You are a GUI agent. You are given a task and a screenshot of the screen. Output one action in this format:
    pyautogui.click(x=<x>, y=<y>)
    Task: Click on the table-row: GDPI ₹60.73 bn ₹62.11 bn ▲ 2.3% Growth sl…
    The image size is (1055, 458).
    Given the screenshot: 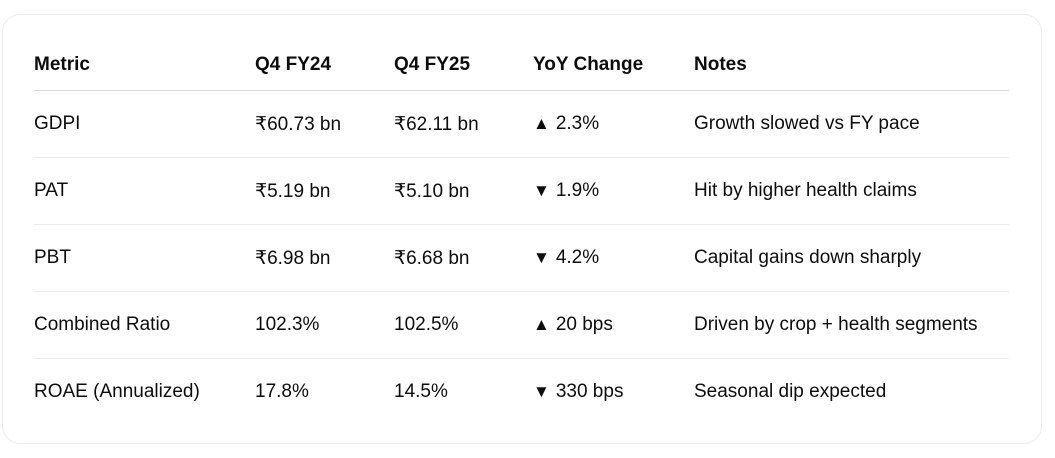 What is the action you would take?
    pyautogui.click(x=521, y=124)
    